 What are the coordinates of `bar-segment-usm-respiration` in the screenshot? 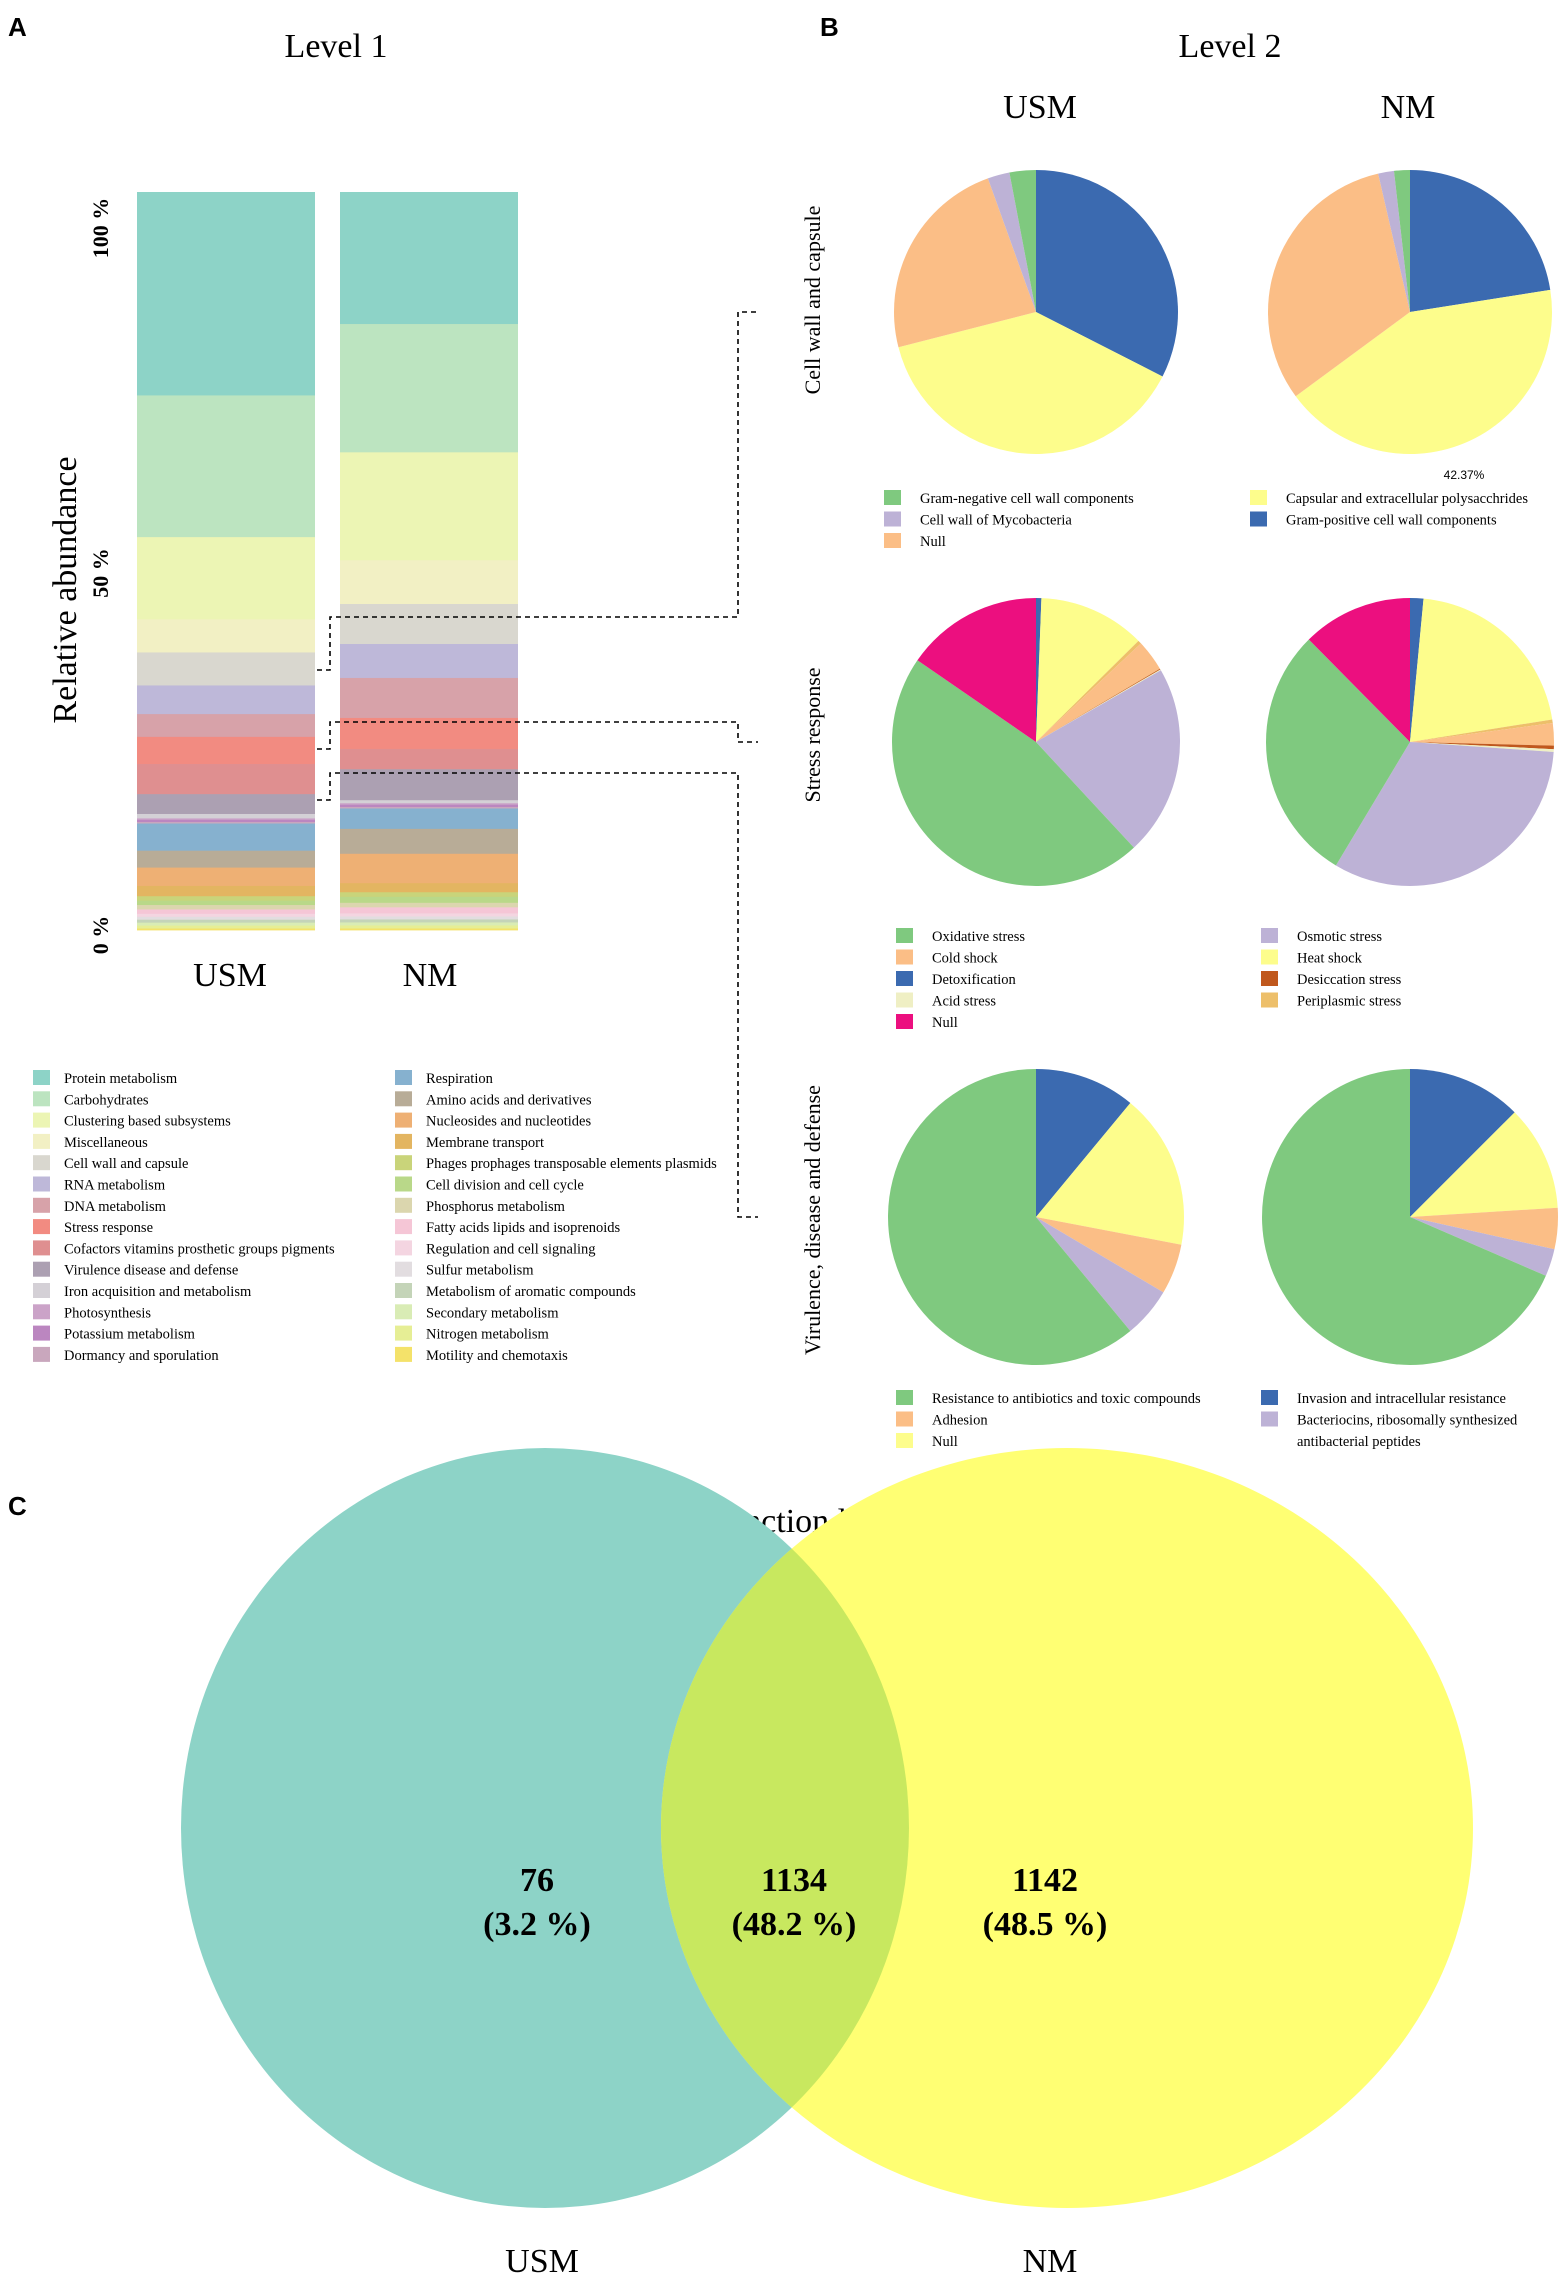 It's located at (226, 837).